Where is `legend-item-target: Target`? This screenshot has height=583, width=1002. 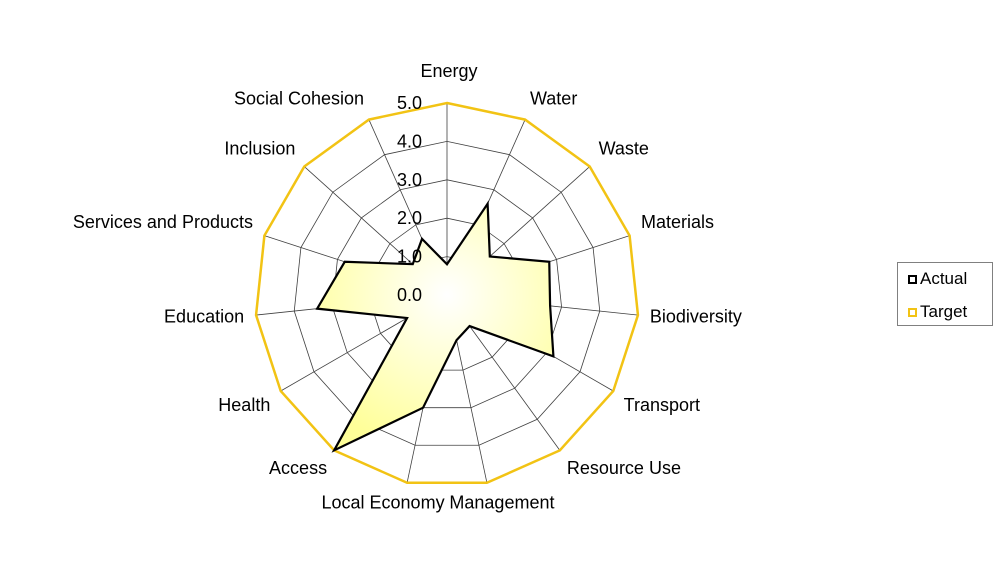
legend-item-target: Target is located at coordinates (937, 312).